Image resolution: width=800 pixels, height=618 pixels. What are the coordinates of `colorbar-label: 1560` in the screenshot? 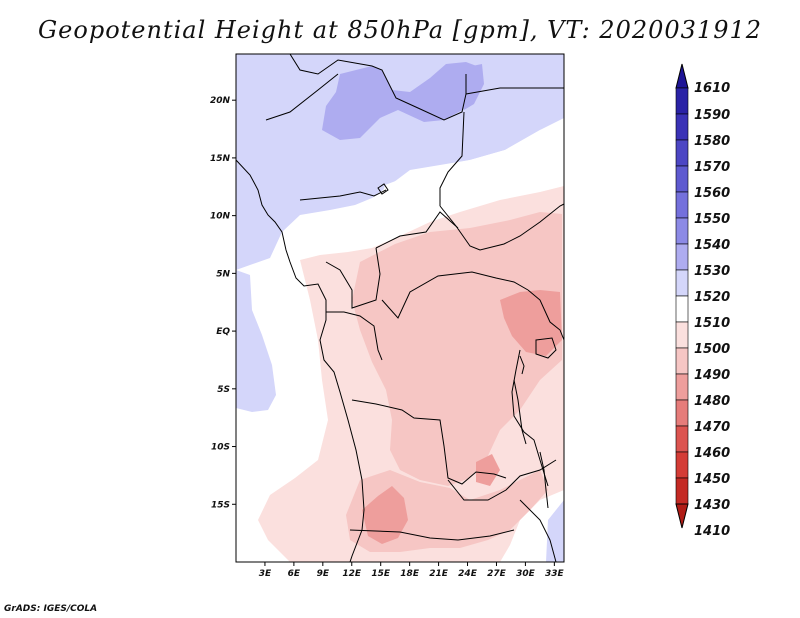 It's located at (712, 193).